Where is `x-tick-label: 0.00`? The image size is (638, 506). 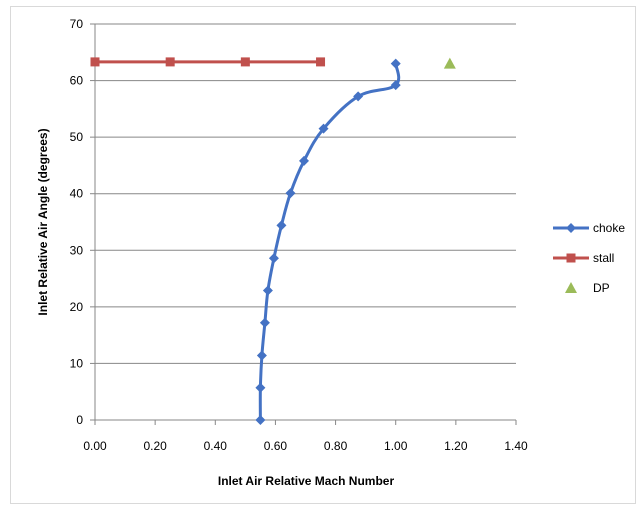
x-tick-label: 0.00 is located at coordinates (95, 446).